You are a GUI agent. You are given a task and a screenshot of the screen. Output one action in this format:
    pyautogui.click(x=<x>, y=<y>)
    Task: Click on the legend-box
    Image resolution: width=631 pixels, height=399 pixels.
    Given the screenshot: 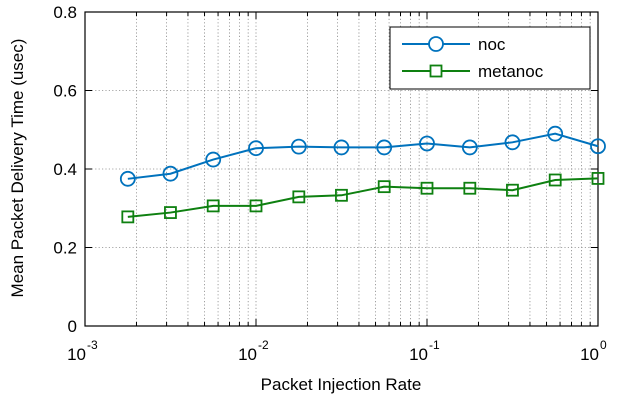 What is the action you would take?
    pyautogui.click(x=490, y=58)
    